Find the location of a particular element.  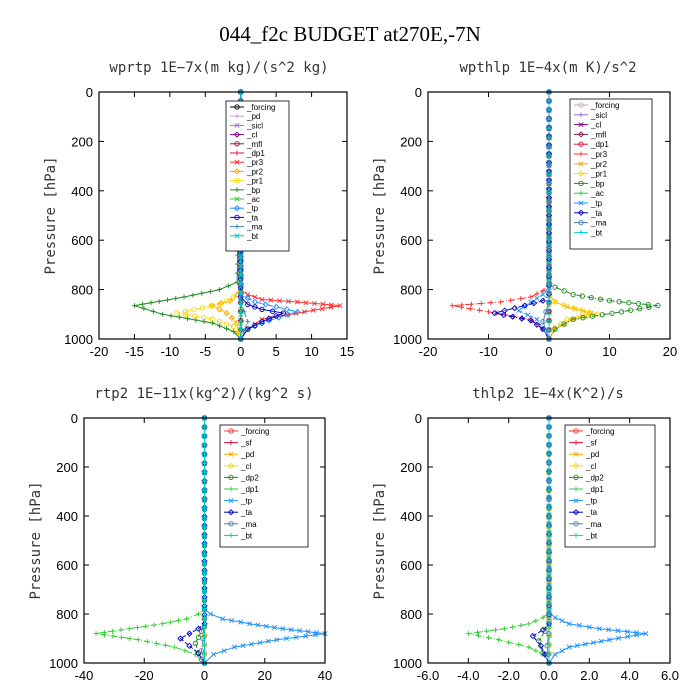

x-tick-label: -2.0 is located at coordinates (508, 675).